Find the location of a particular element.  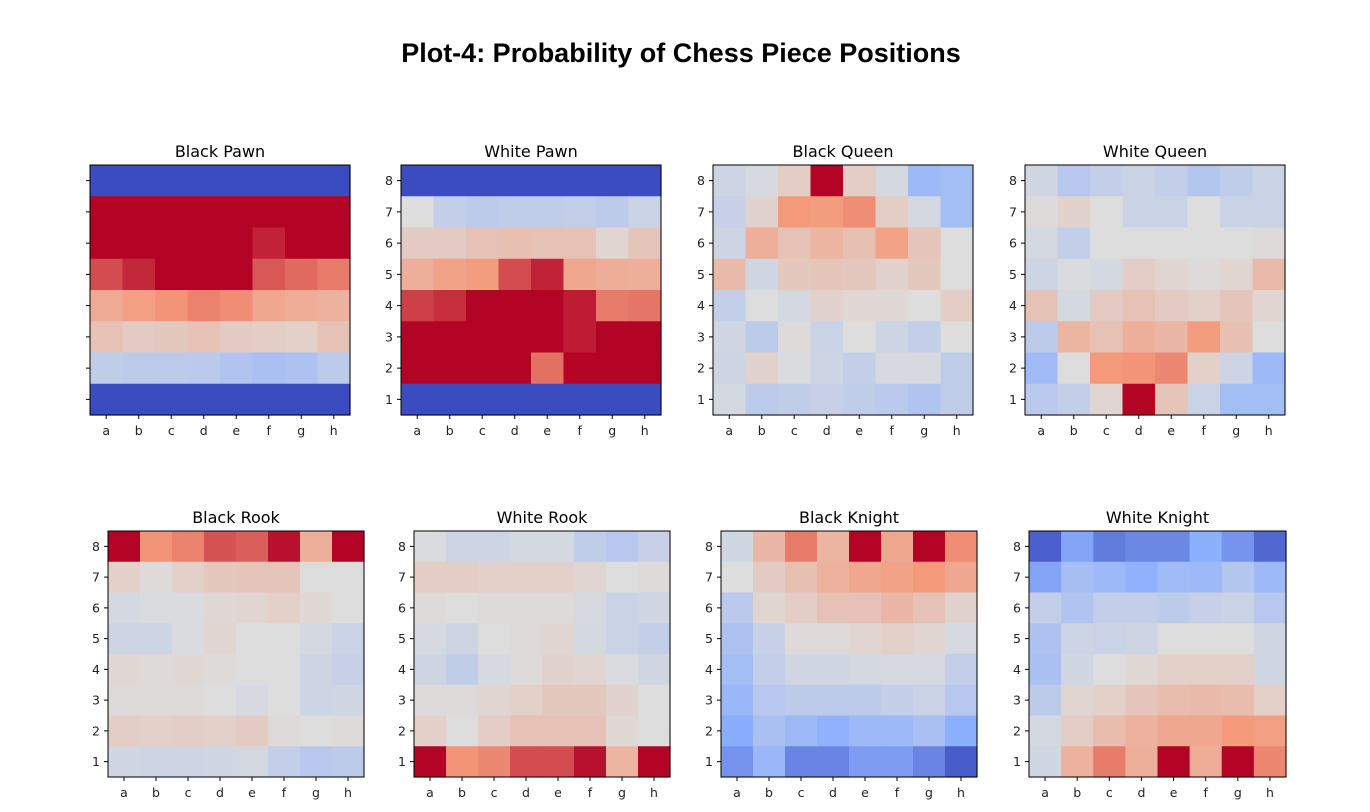

y-tick-label: 6 is located at coordinates (402, 607).